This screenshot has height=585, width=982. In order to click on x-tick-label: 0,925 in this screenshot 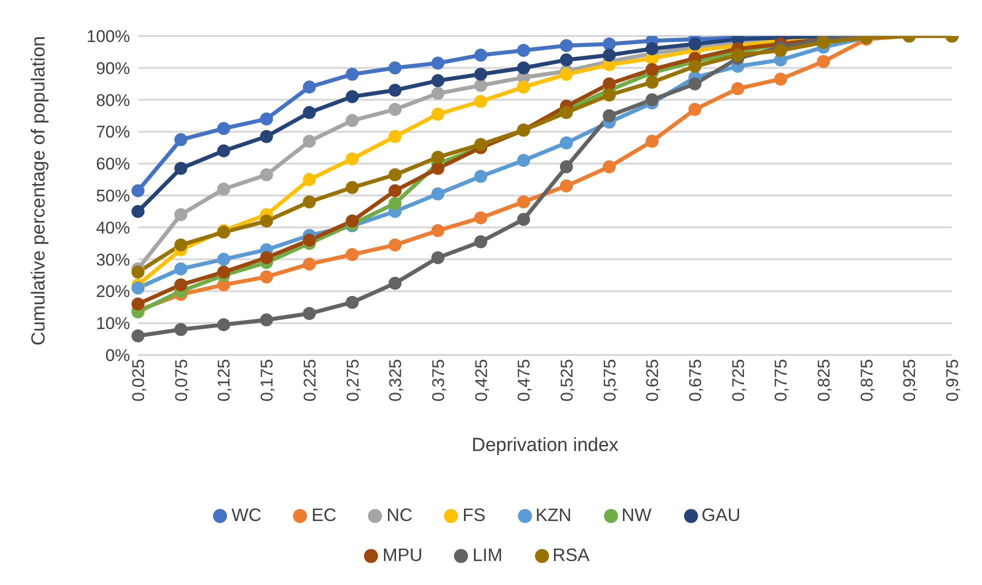, I will do `click(910, 380)`.